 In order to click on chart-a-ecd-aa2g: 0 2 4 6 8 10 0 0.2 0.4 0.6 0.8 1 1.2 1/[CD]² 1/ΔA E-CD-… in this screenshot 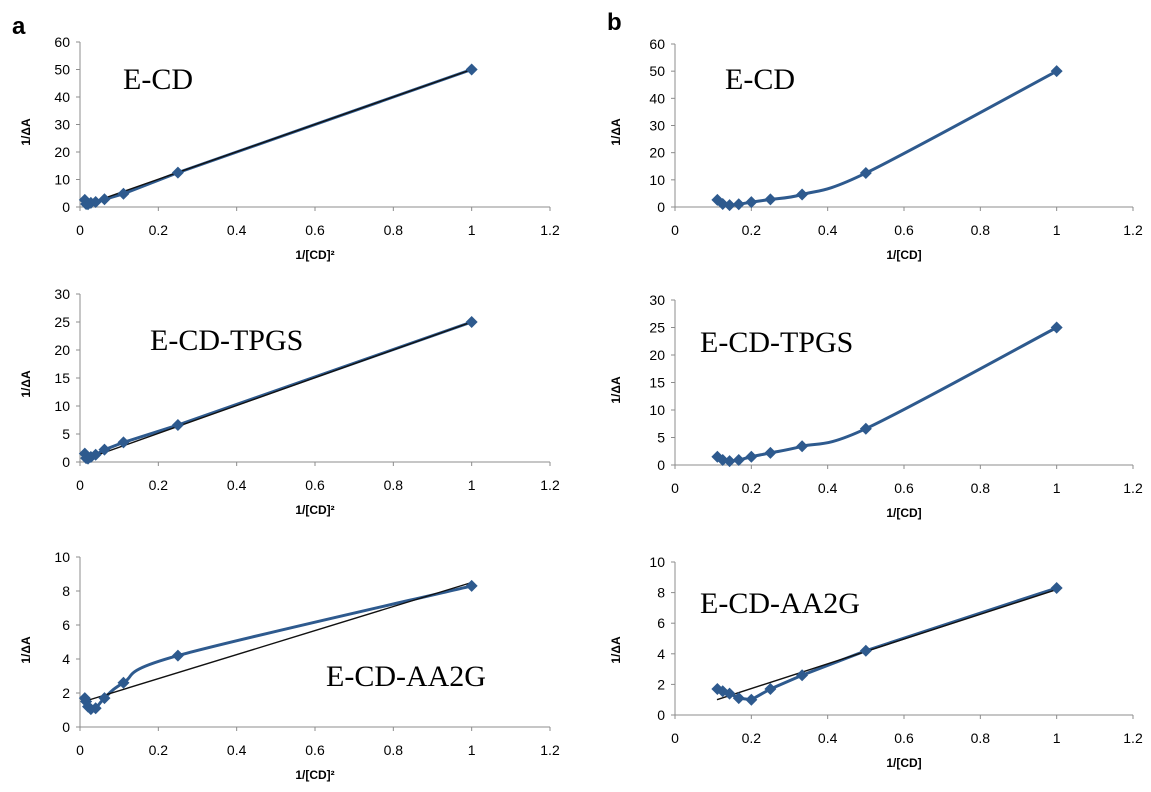, I will do `click(289, 665)`.